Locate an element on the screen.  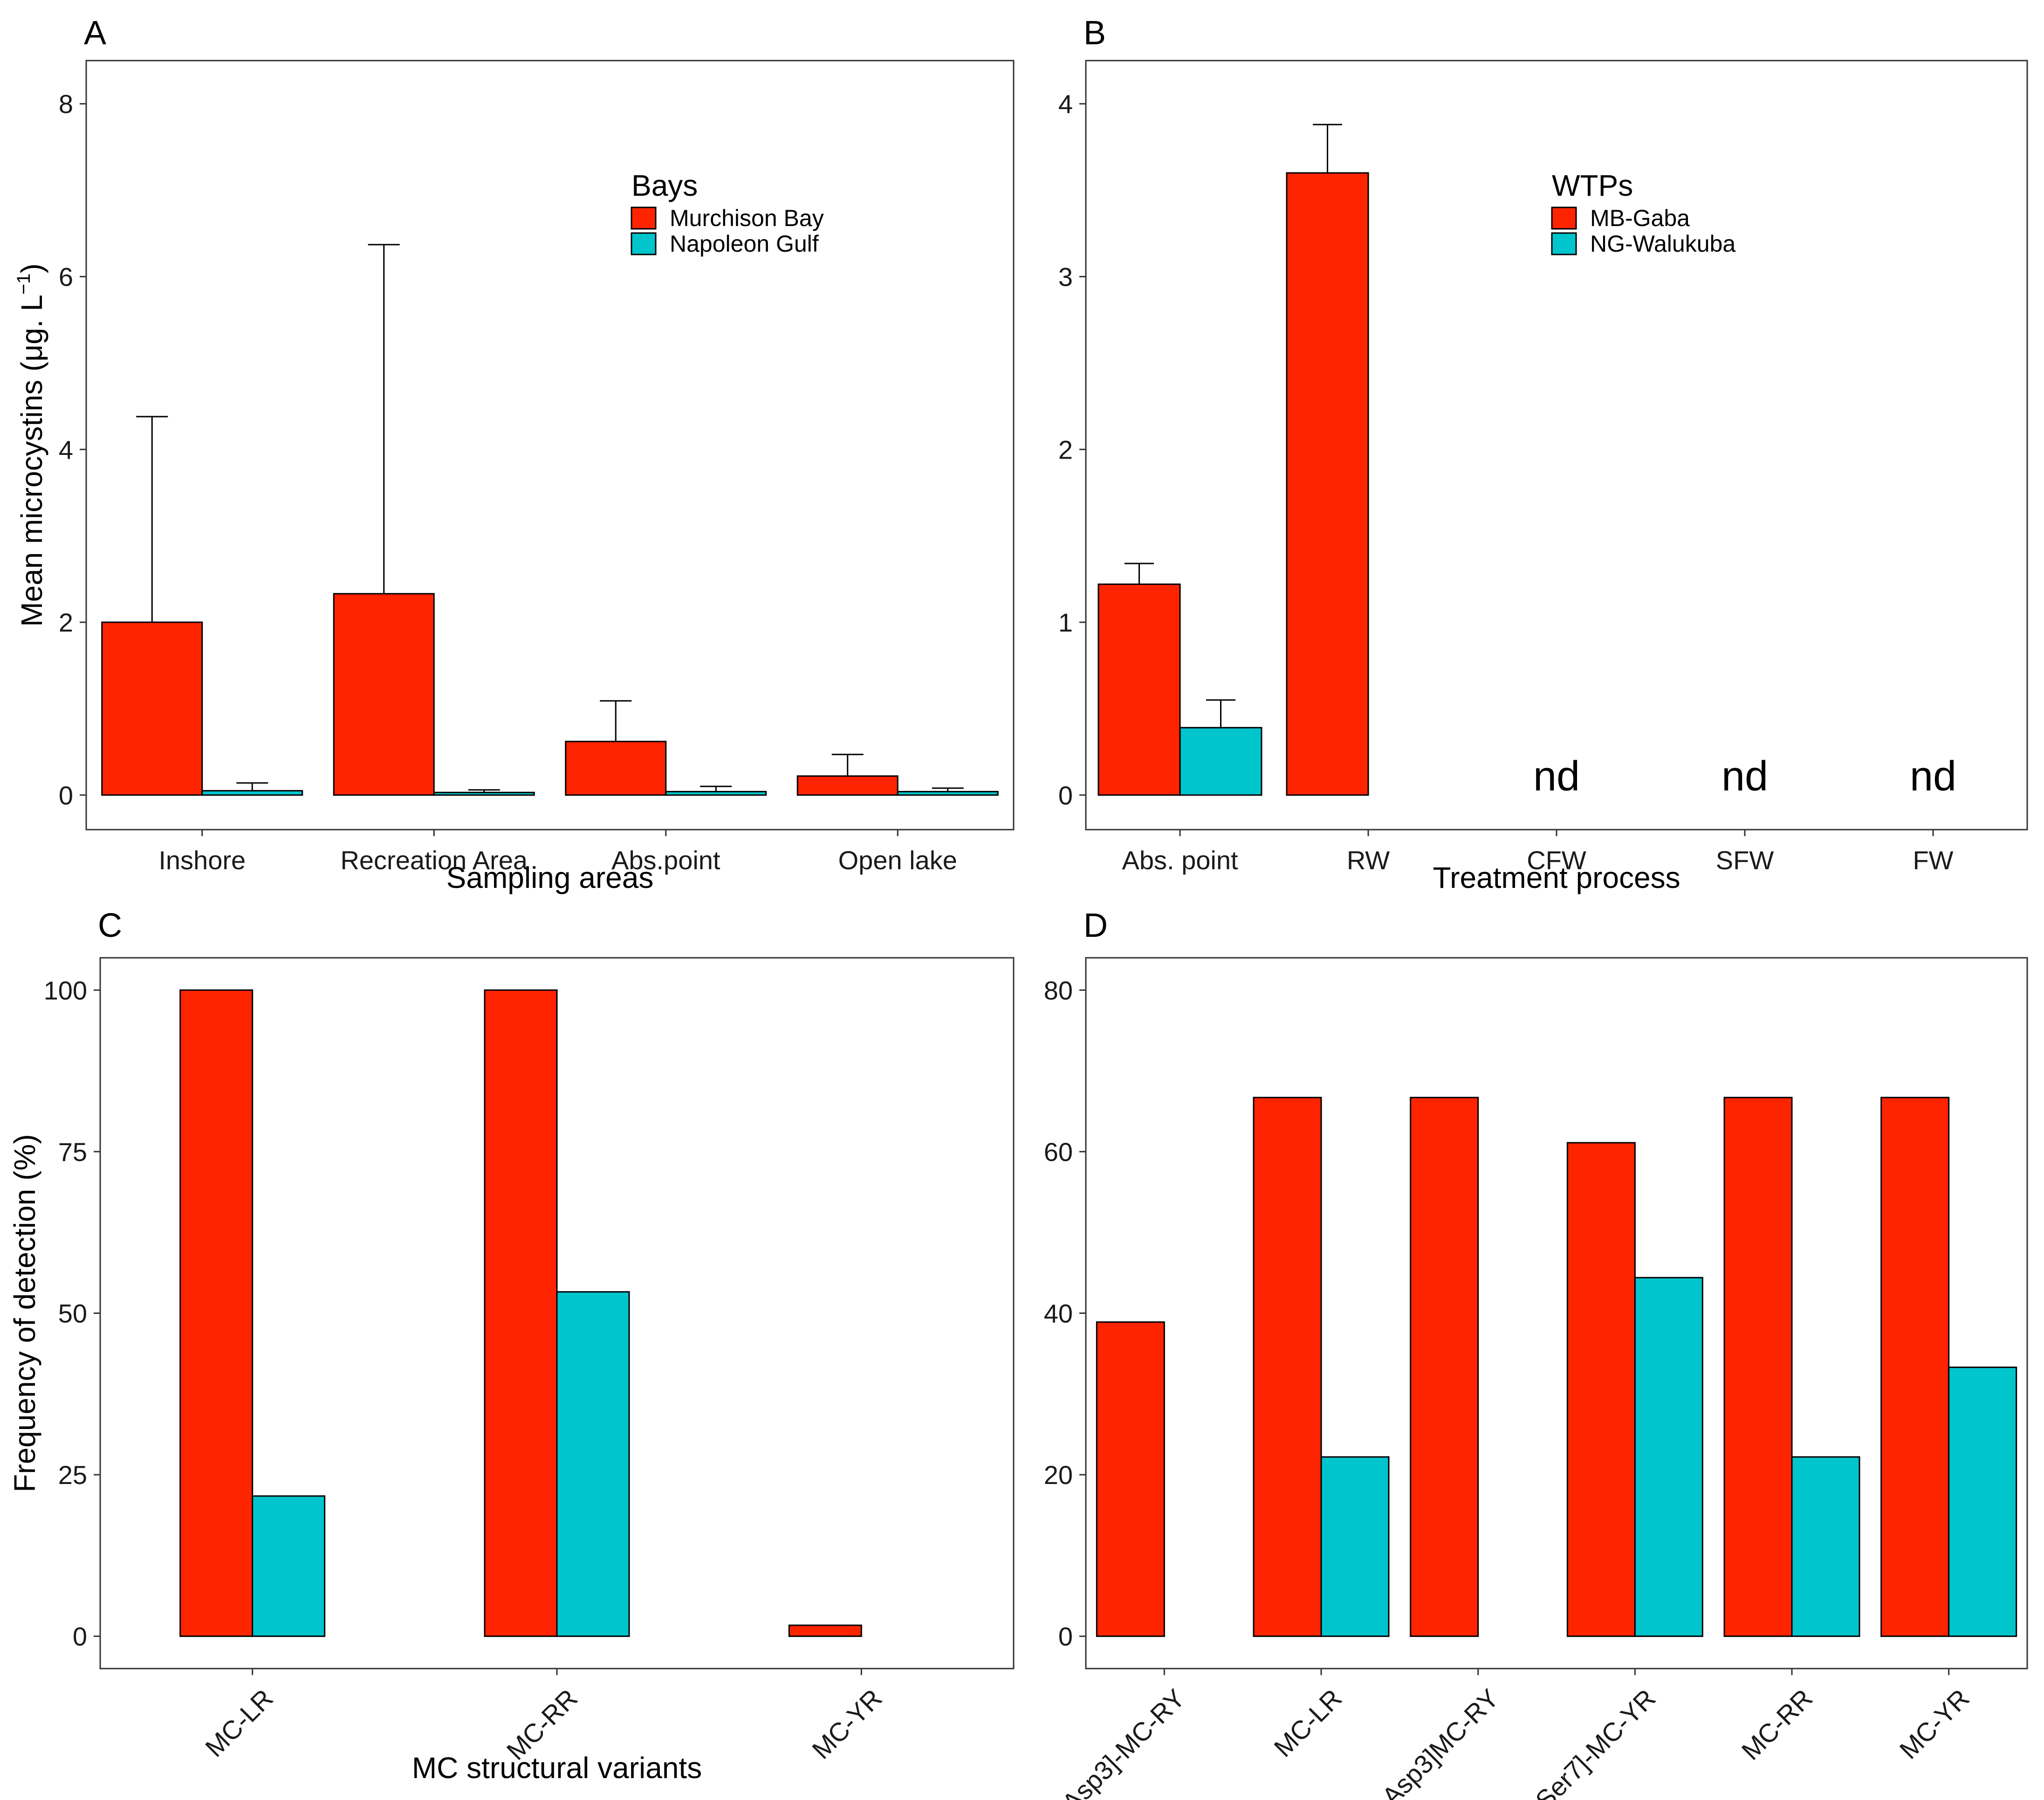
x-tick-label: RW is located at coordinates (1368, 860).